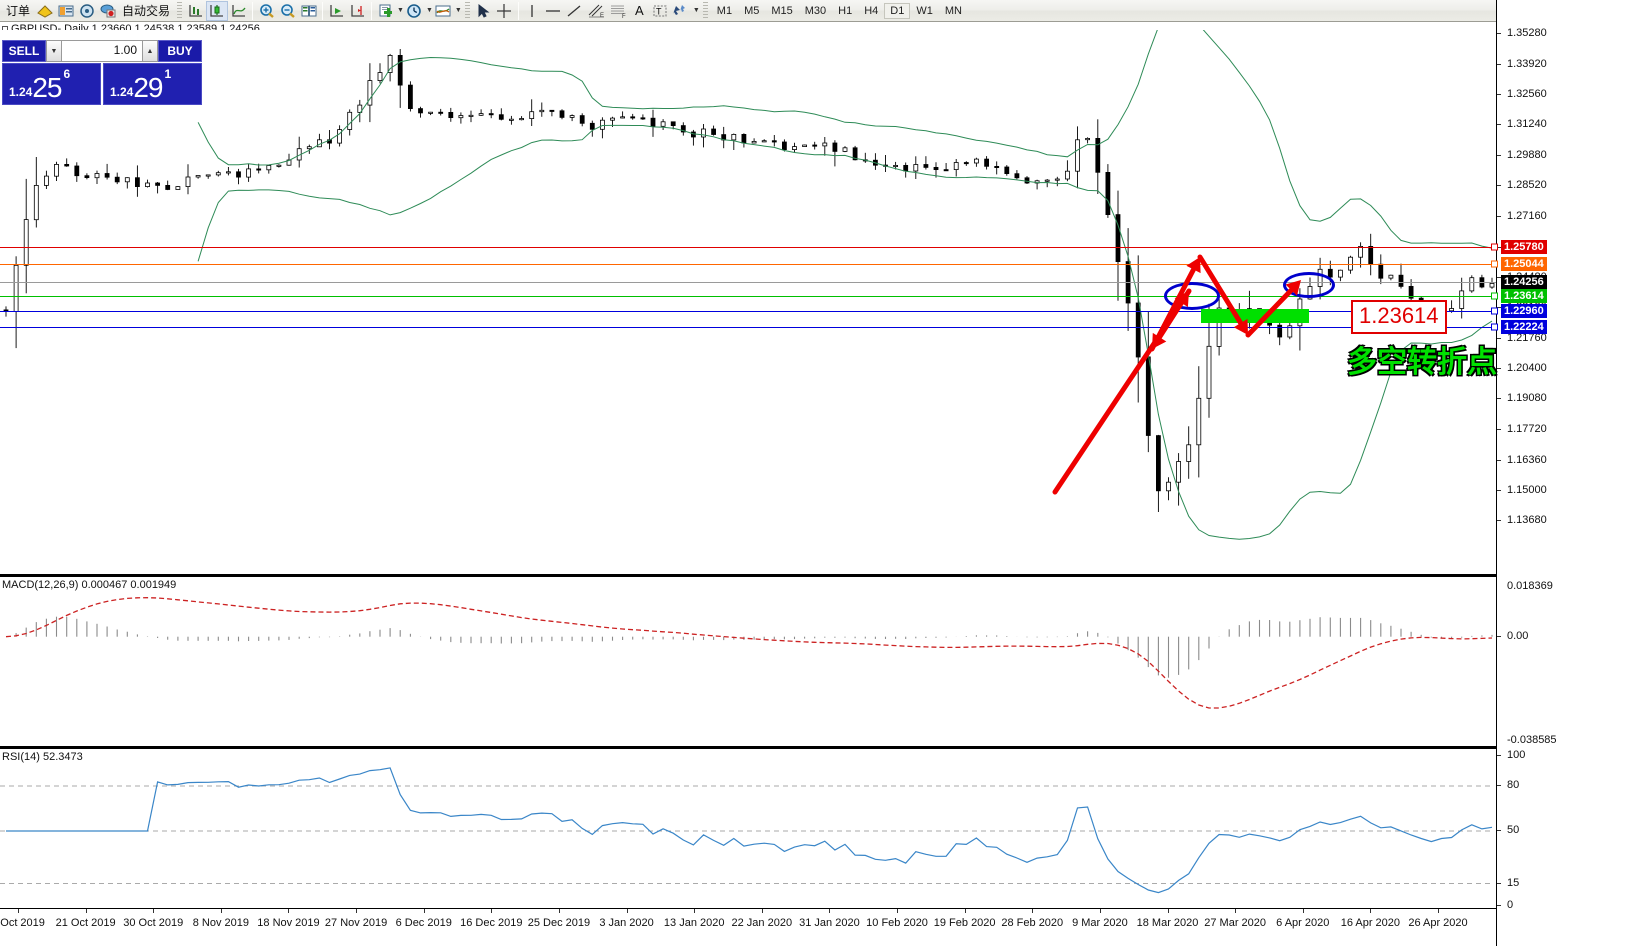 Image resolution: width=1648 pixels, height=946 pixels. What do you see at coordinates (1499, 636) in the screenshot?
I see `macd-axis-tick` at bounding box center [1499, 636].